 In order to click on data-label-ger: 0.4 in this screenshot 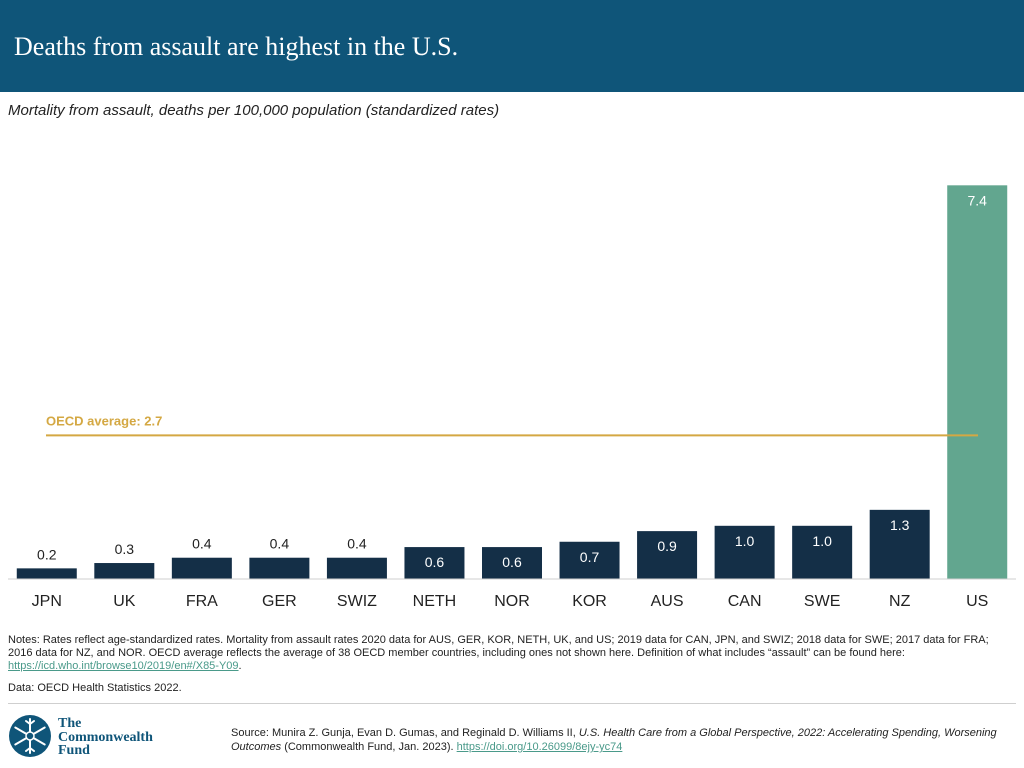, I will do `click(280, 544)`.